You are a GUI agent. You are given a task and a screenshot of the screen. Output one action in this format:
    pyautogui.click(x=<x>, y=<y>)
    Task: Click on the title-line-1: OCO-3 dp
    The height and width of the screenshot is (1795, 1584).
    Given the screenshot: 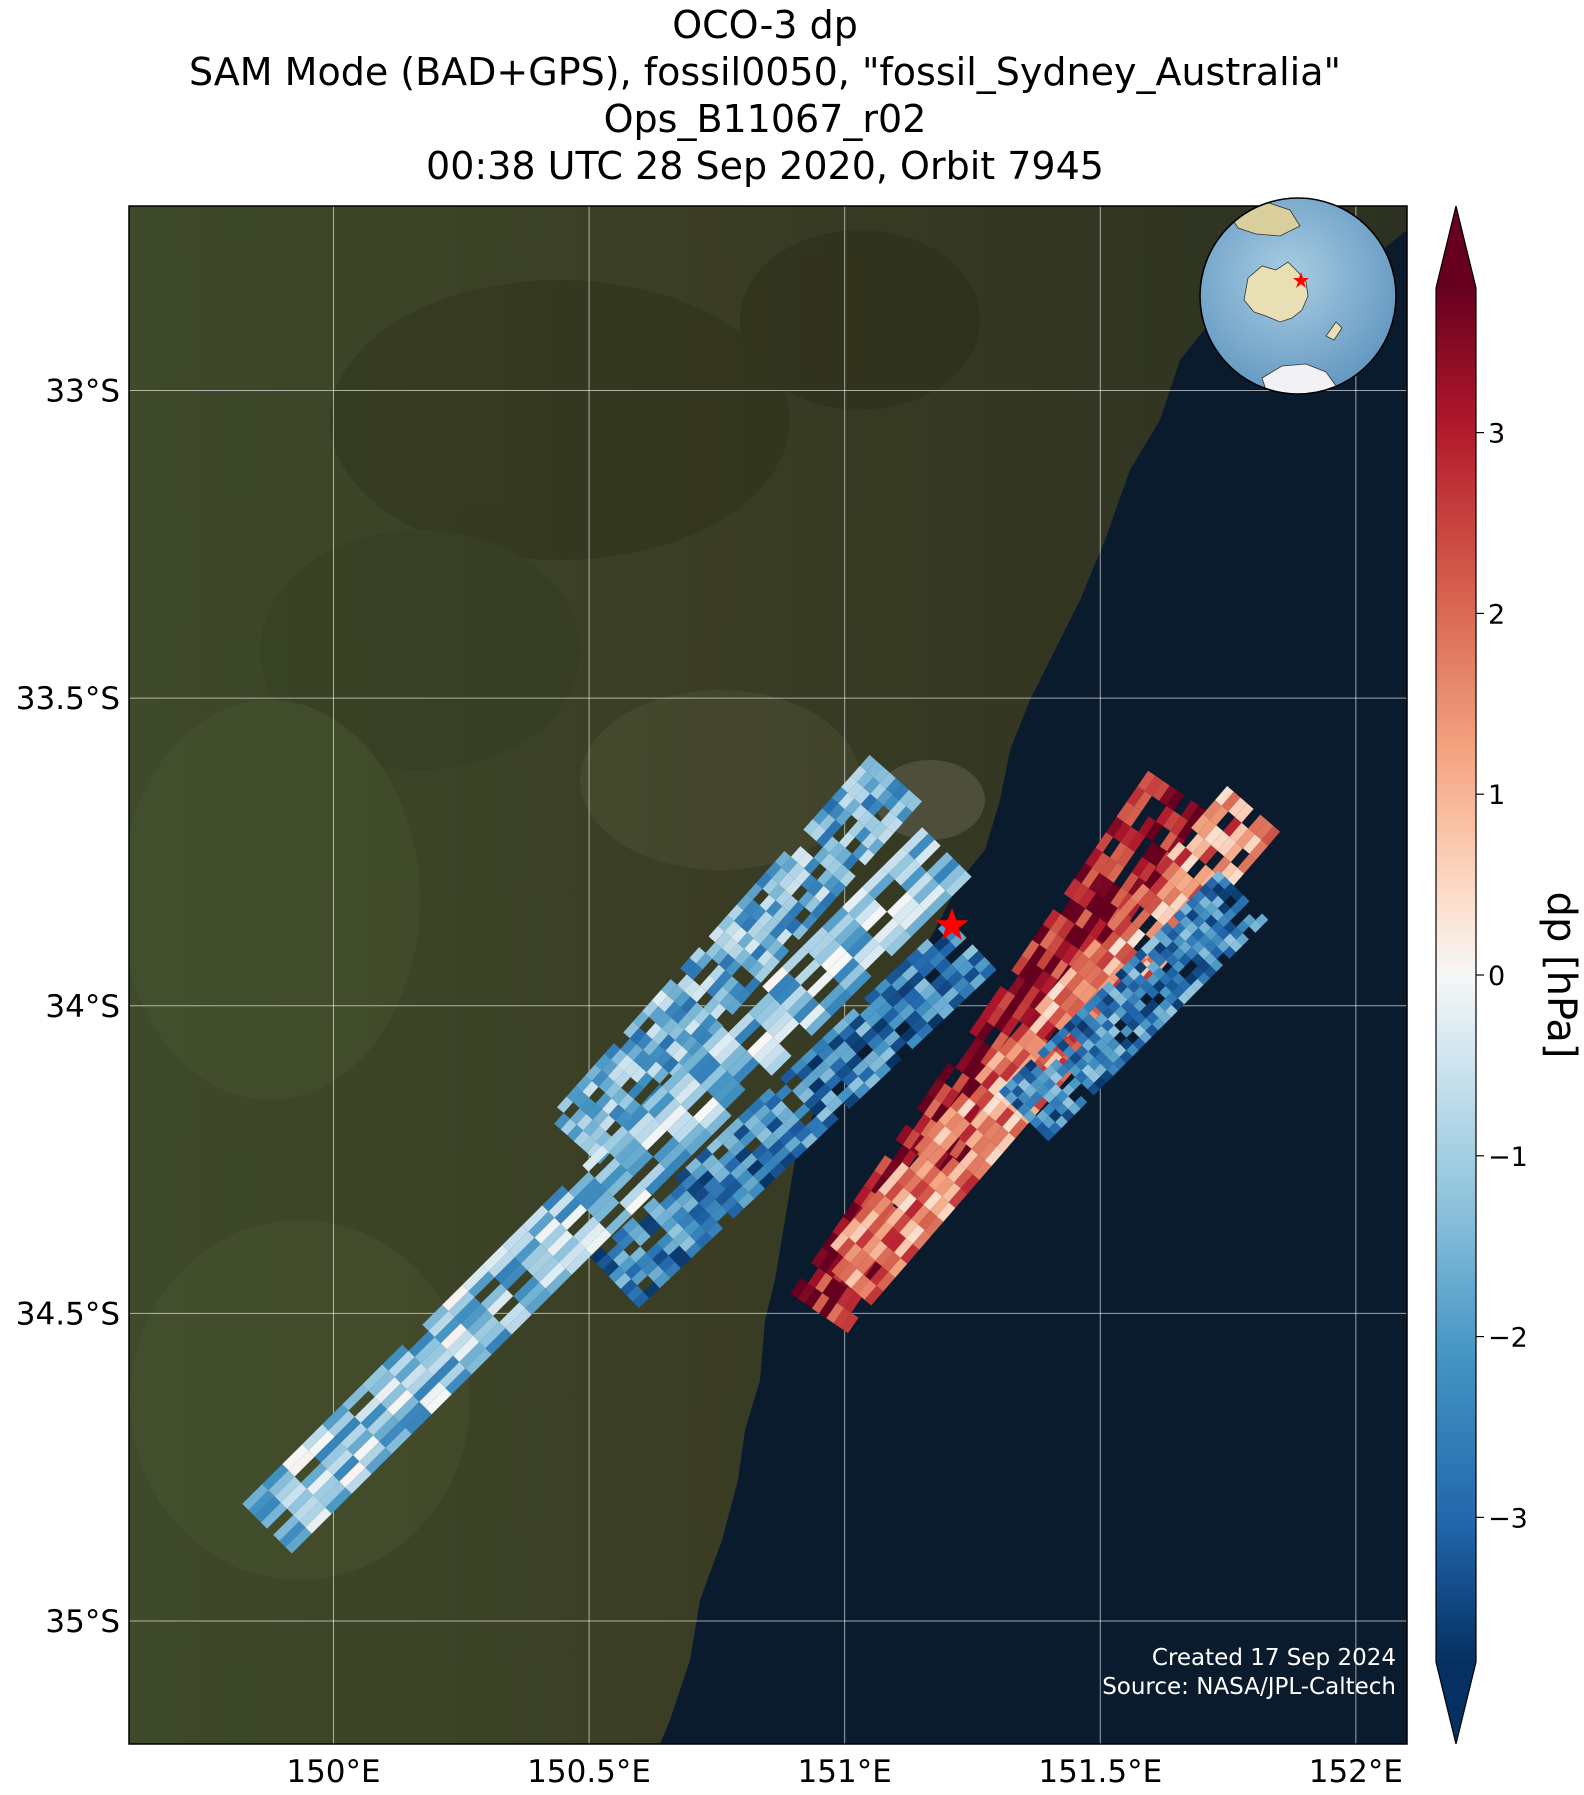 What is the action you would take?
    pyautogui.click(x=765, y=25)
    